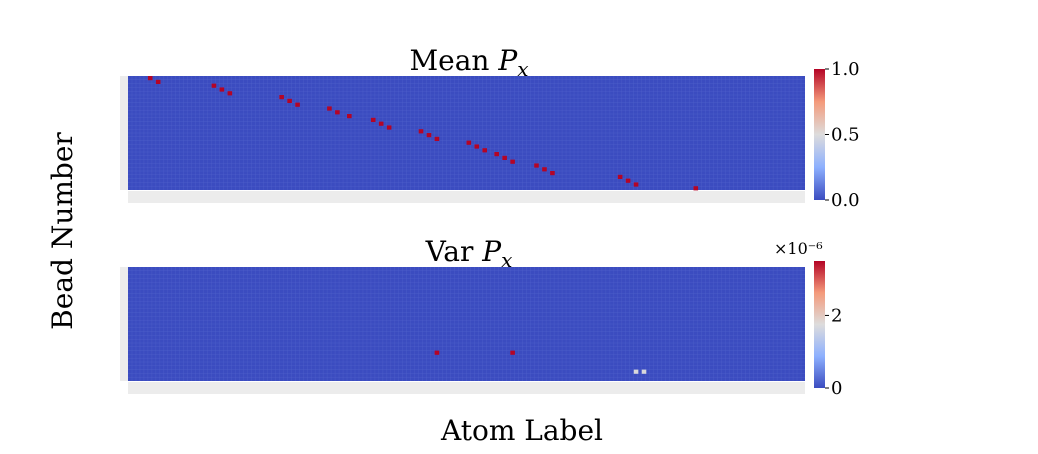 This screenshot has height=454, width=1038. Describe the element at coordinates (521, 430) in the screenshot. I see `x-axis-label: Atom Label` at that location.